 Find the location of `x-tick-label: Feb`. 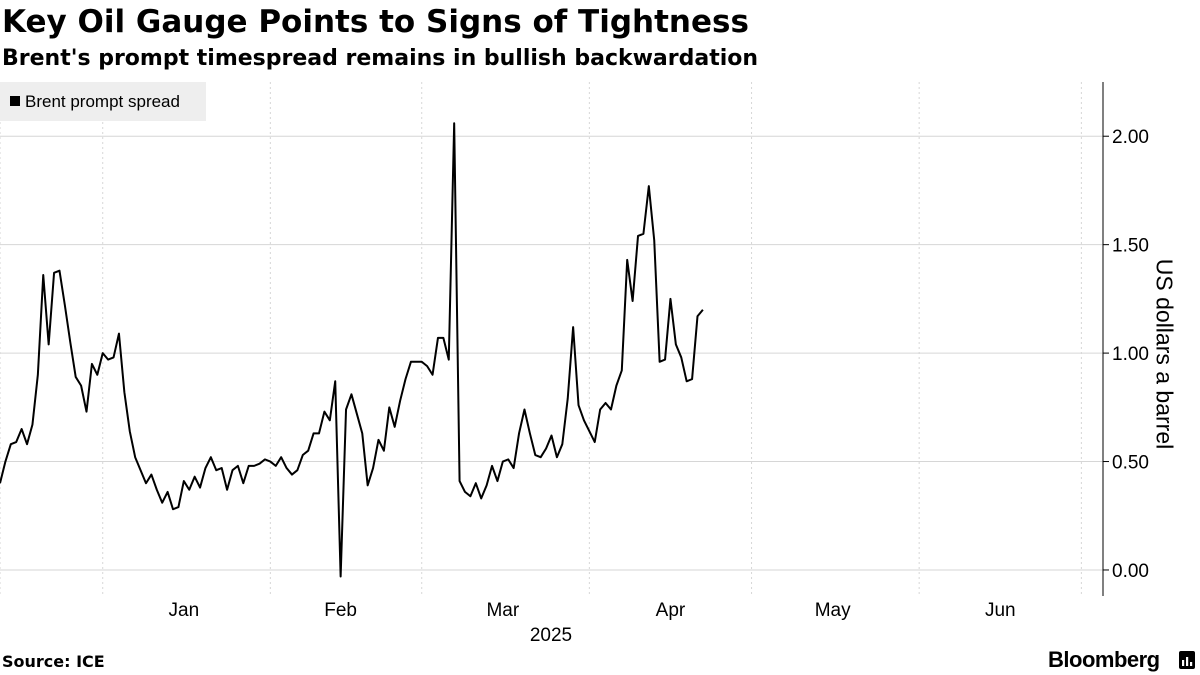

x-tick-label: Feb is located at coordinates (340, 610).